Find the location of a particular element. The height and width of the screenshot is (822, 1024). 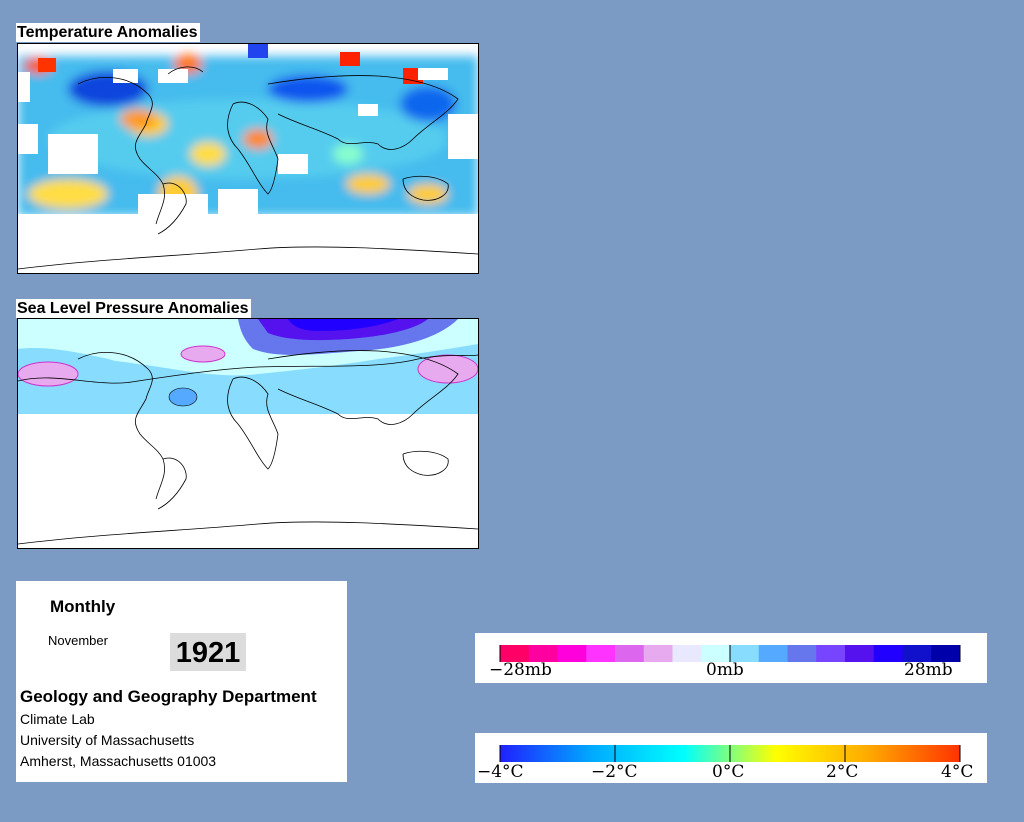

temperature-map-title: Temperature Anomalies is located at coordinates (108, 32).